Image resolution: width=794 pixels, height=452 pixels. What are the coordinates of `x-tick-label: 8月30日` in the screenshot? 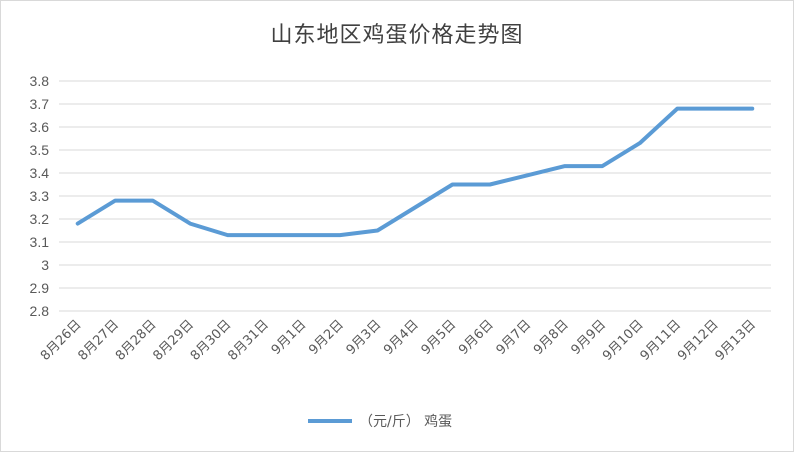 It's located at (211, 340).